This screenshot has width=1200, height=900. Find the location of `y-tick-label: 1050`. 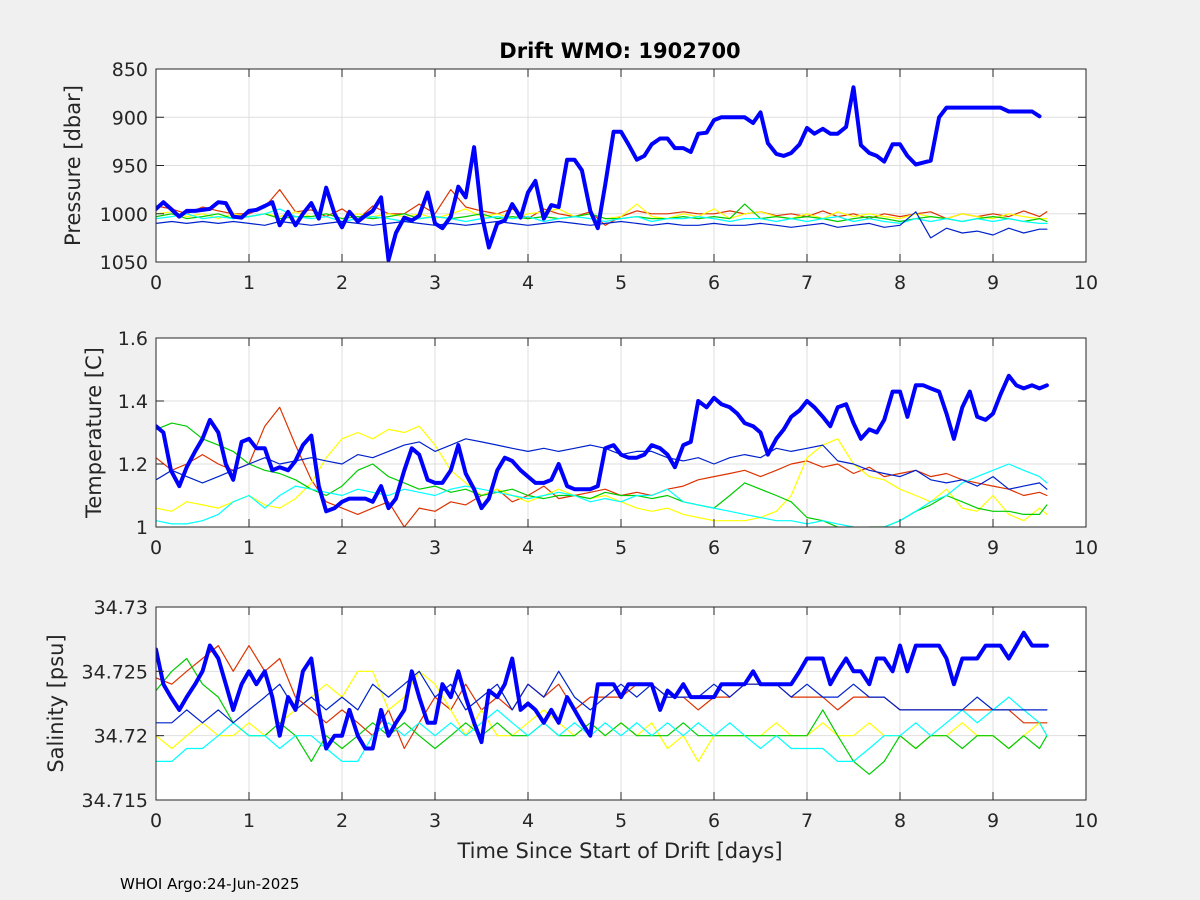

y-tick-label: 1050 is located at coordinates (124, 263).